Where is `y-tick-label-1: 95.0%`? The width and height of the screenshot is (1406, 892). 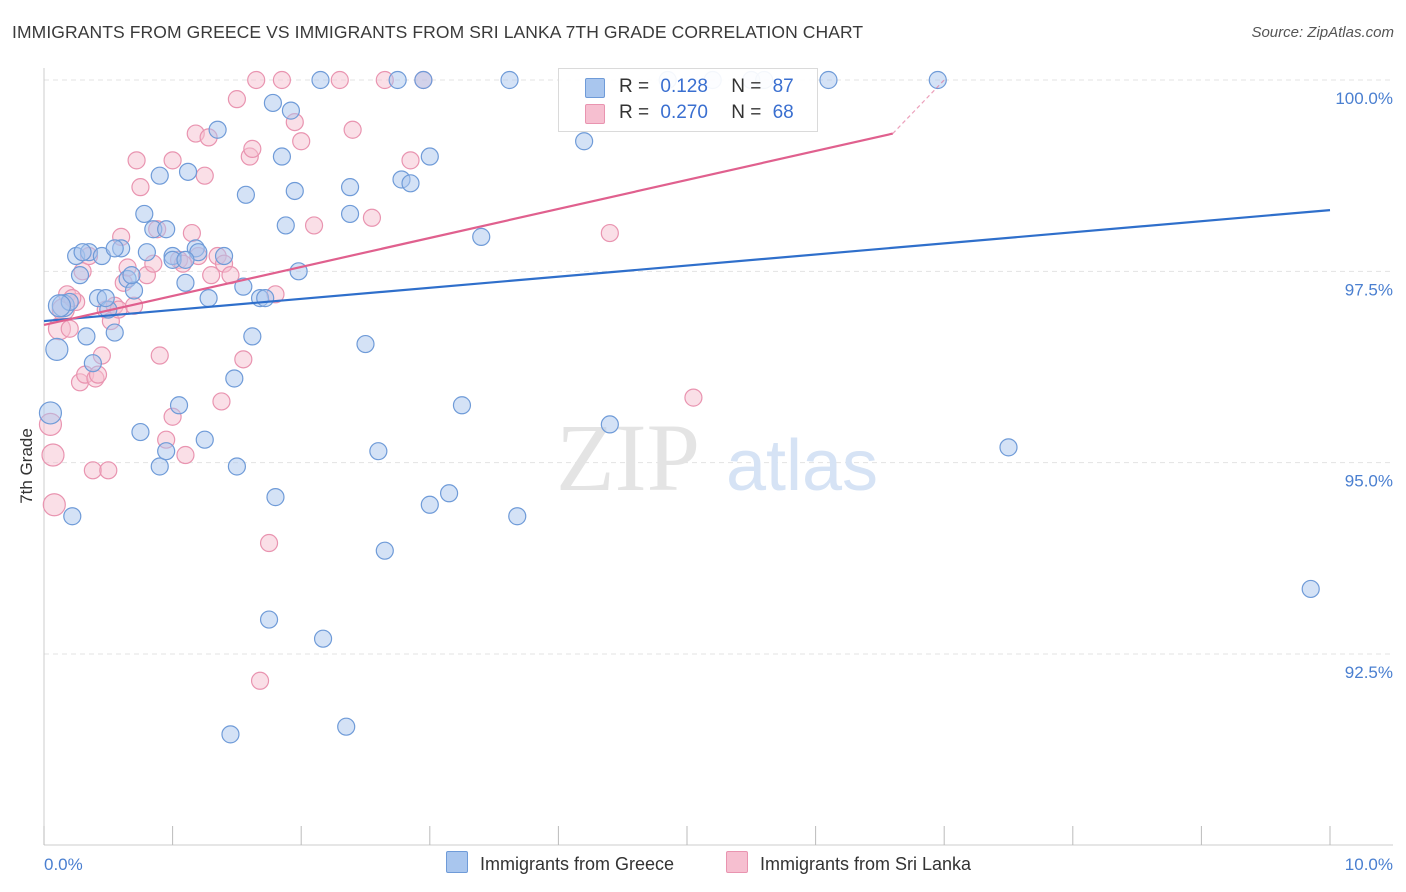 y-tick-label-1: 95.0% is located at coordinates (1369, 481).